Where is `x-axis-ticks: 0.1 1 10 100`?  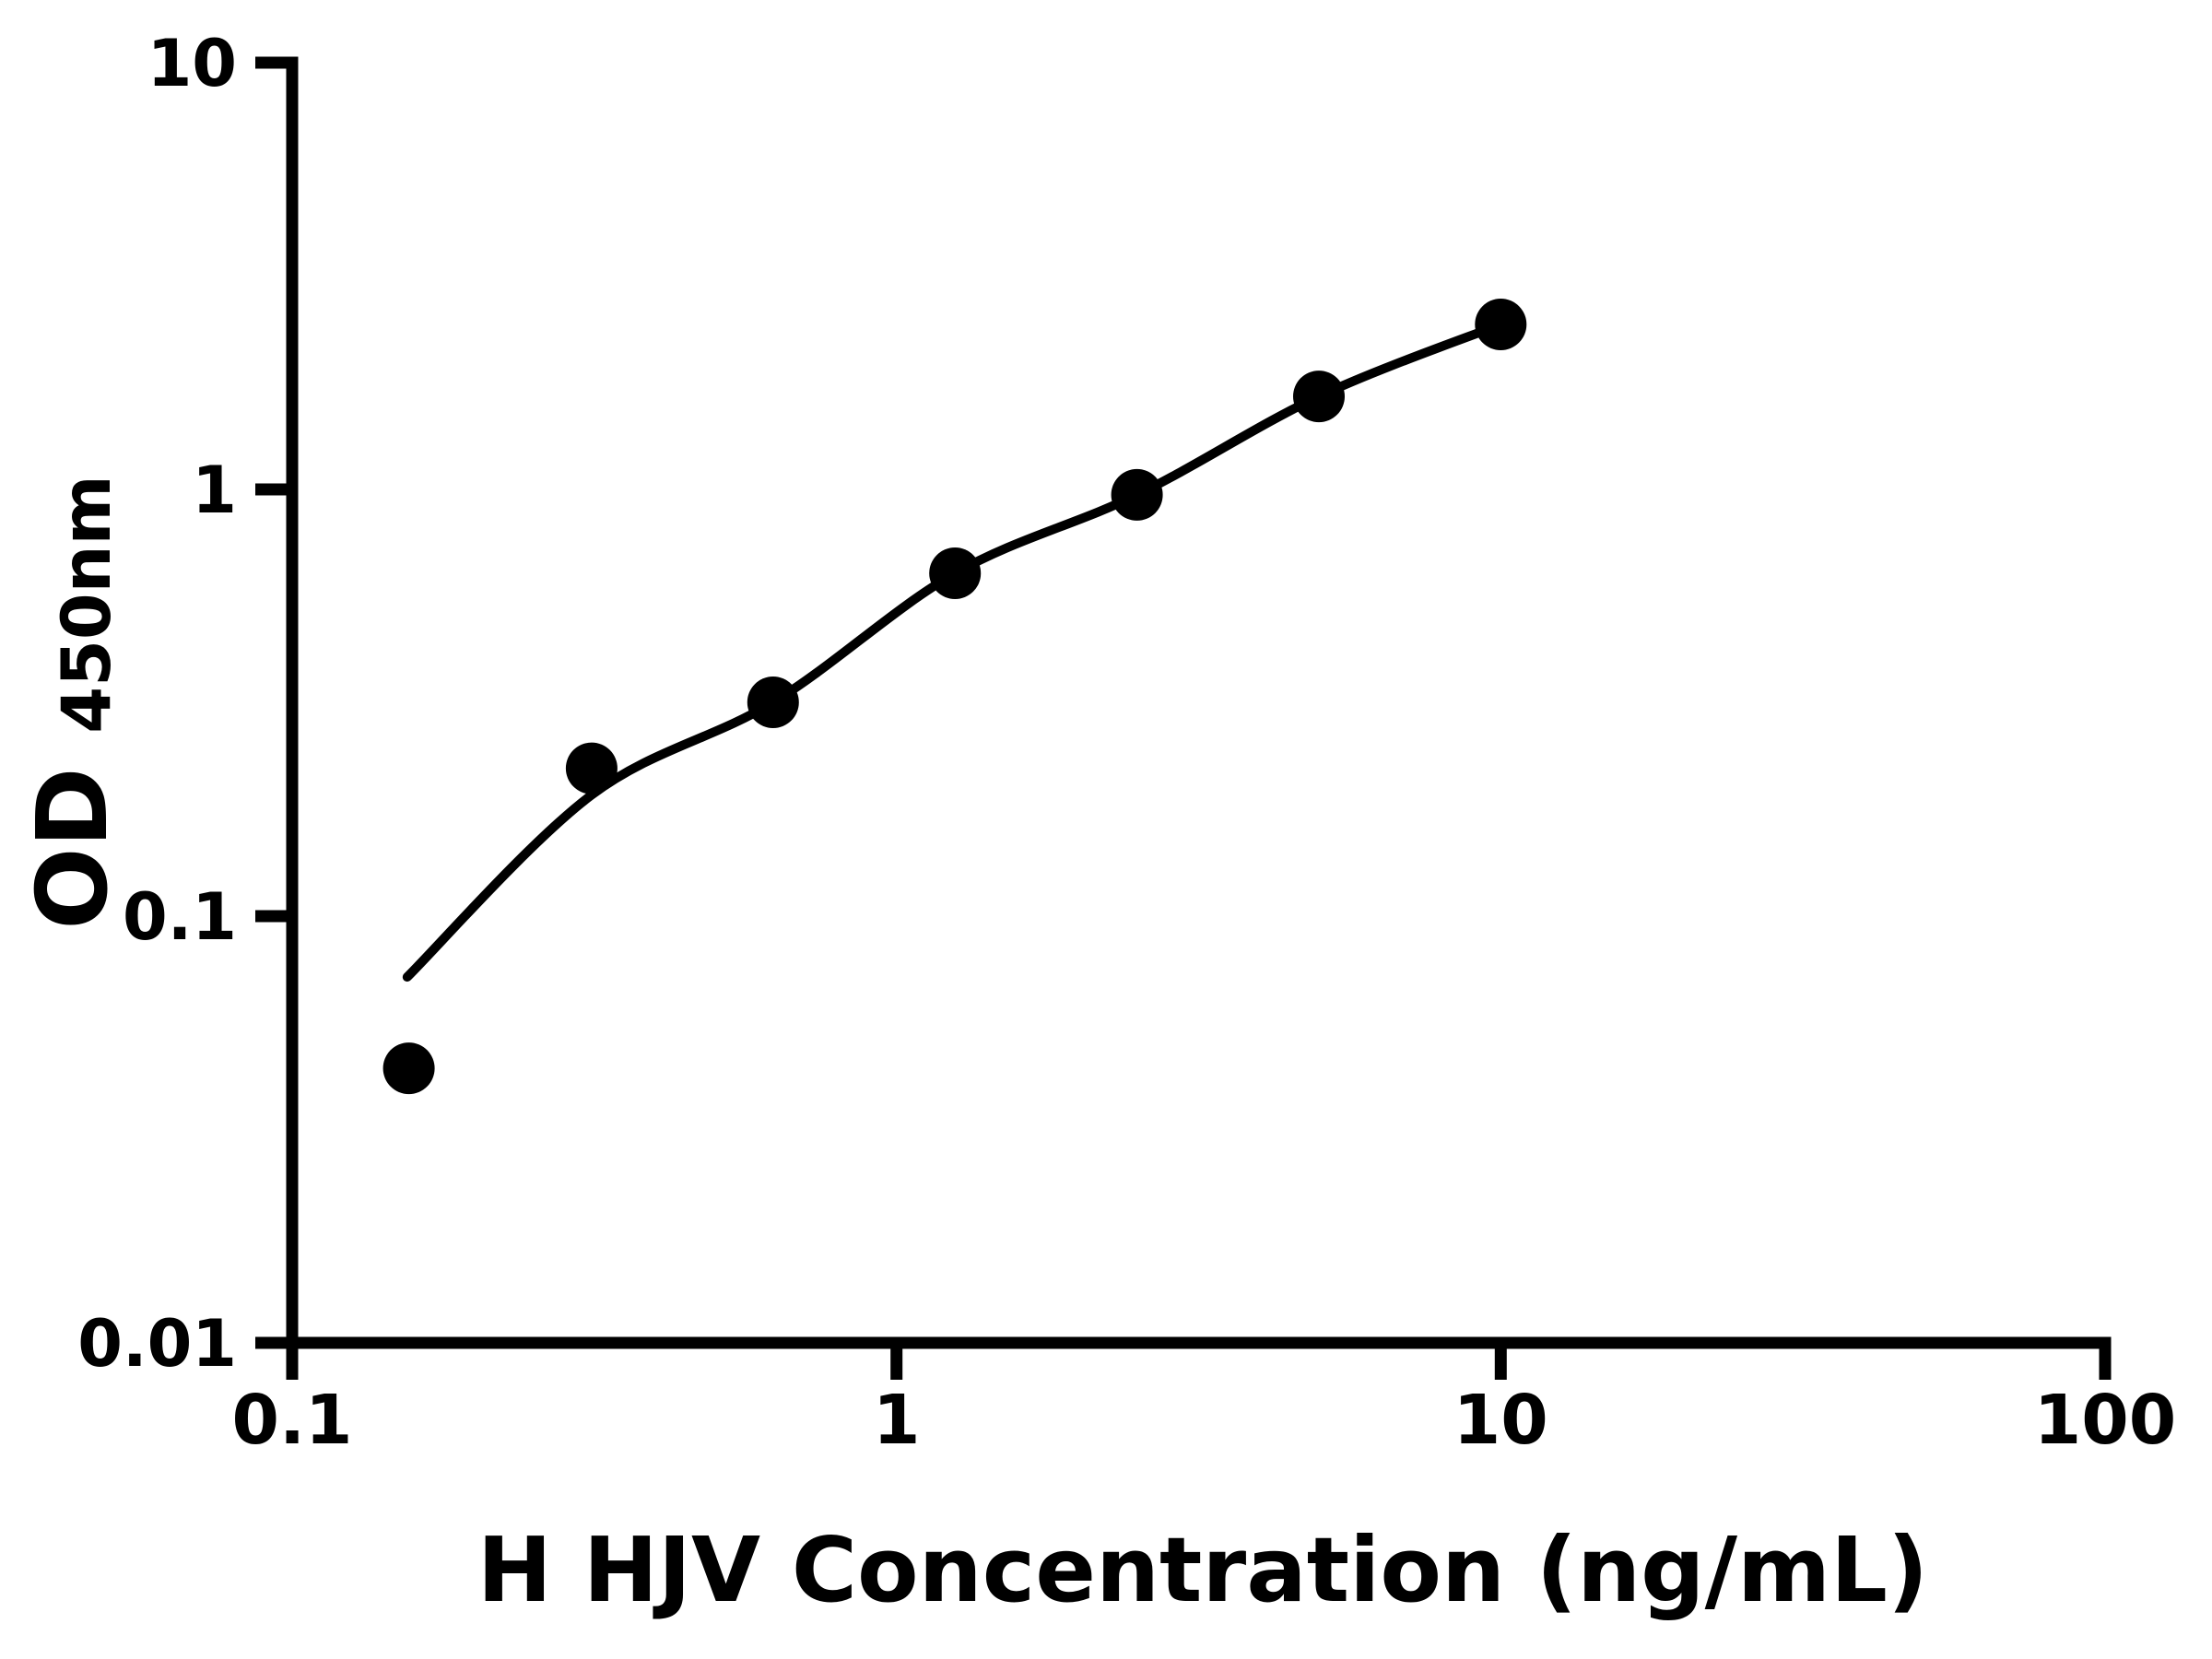 x-axis-ticks: 0.1 1 10 100 is located at coordinates (1203, 1401).